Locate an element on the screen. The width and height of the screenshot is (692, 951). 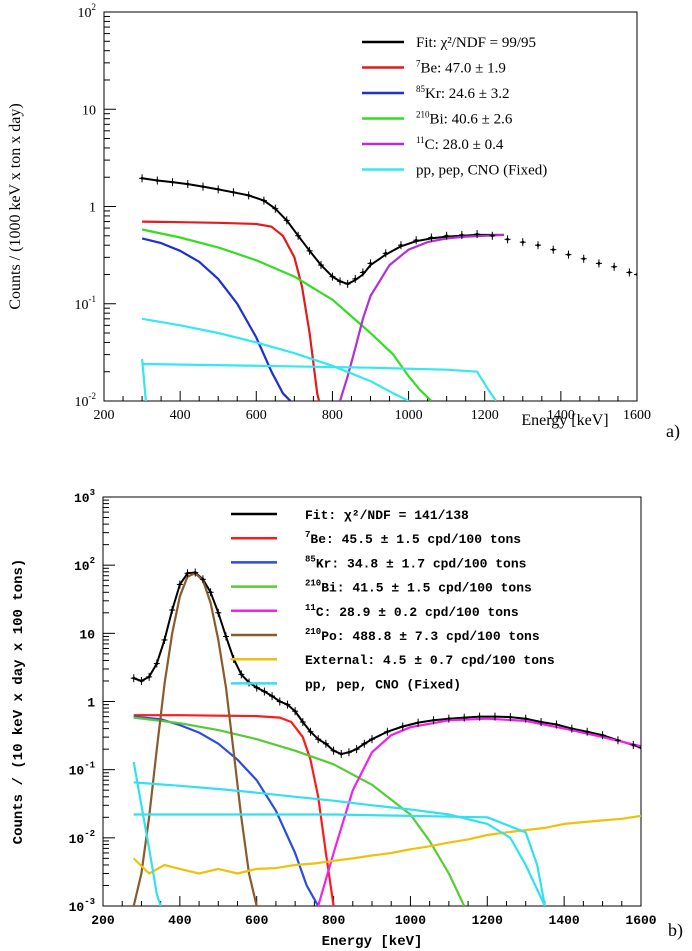
x-tick-label: 400 is located at coordinates (180, 415).